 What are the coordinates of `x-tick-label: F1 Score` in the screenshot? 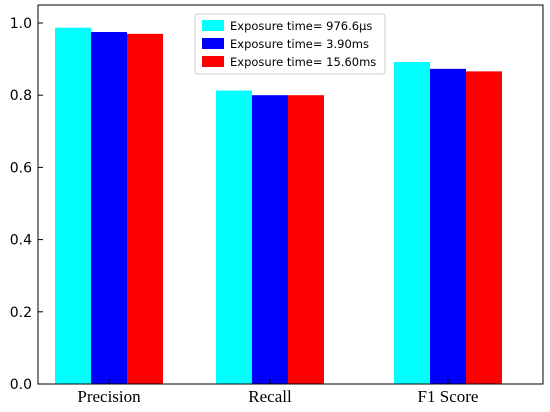 It's located at (448, 396).